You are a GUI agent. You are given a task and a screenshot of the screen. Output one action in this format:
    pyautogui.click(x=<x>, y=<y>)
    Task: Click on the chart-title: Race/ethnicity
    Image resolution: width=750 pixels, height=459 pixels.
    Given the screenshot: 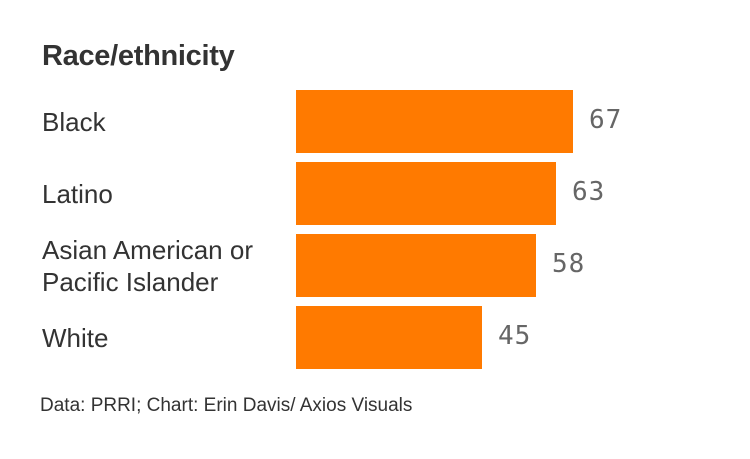 What is the action you would take?
    pyautogui.click(x=138, y=56)
    